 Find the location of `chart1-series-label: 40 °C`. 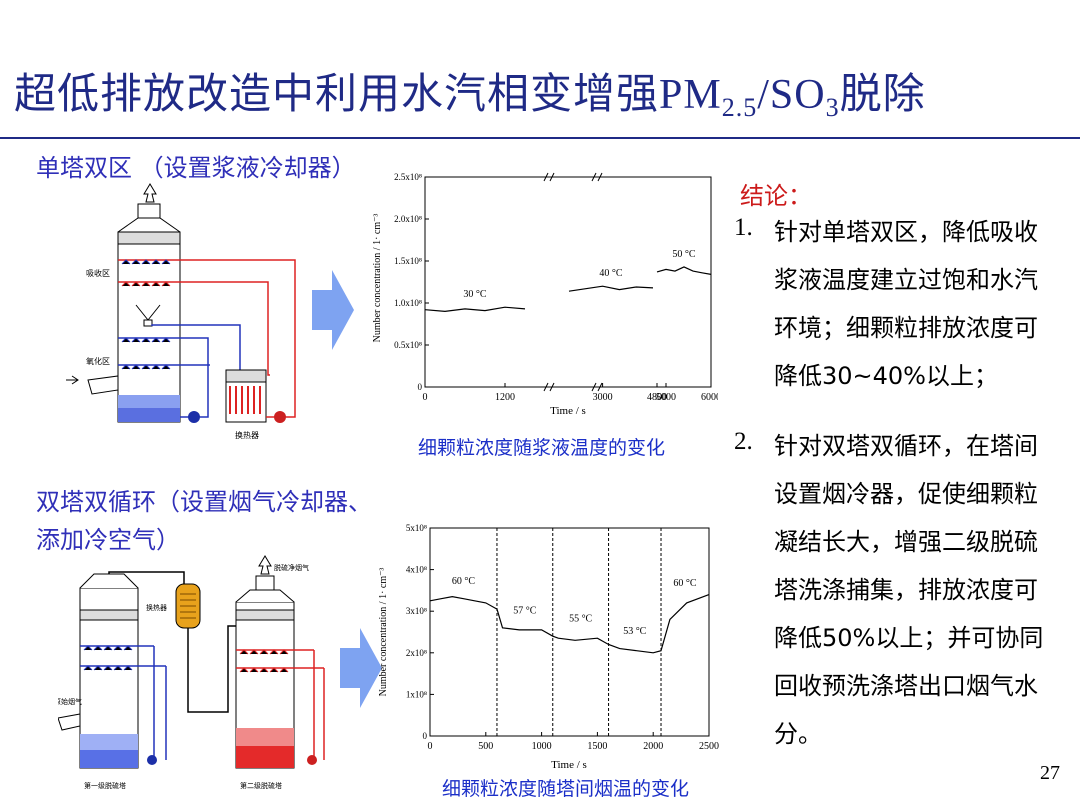

chart1-series-label: 40 °C is located at coordinates (610, 273).